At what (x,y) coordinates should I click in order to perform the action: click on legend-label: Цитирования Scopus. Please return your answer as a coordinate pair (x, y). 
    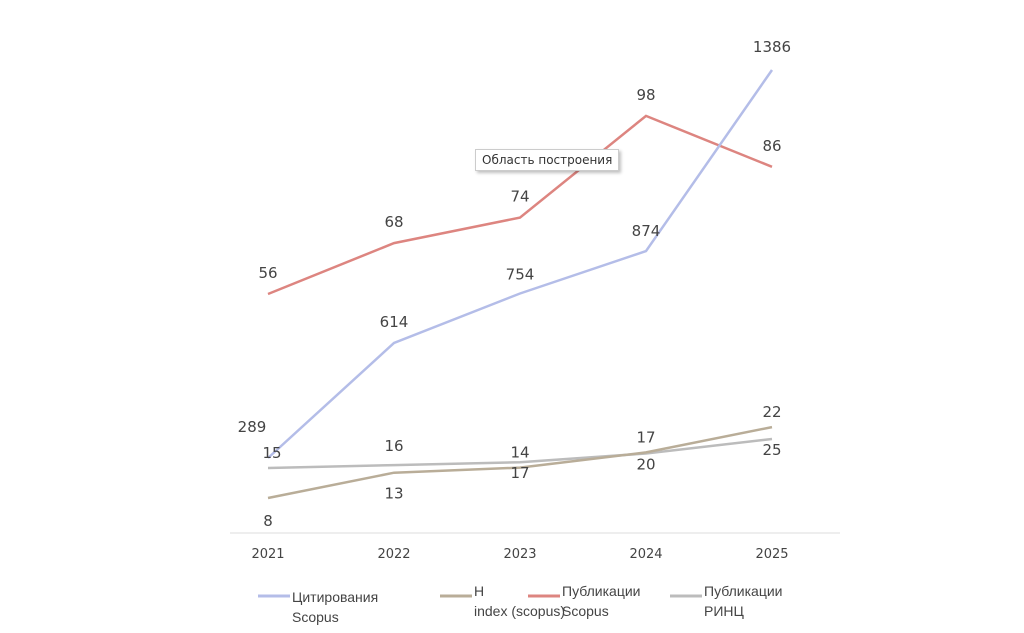
    Looking at the image, I should click on (335, 607).